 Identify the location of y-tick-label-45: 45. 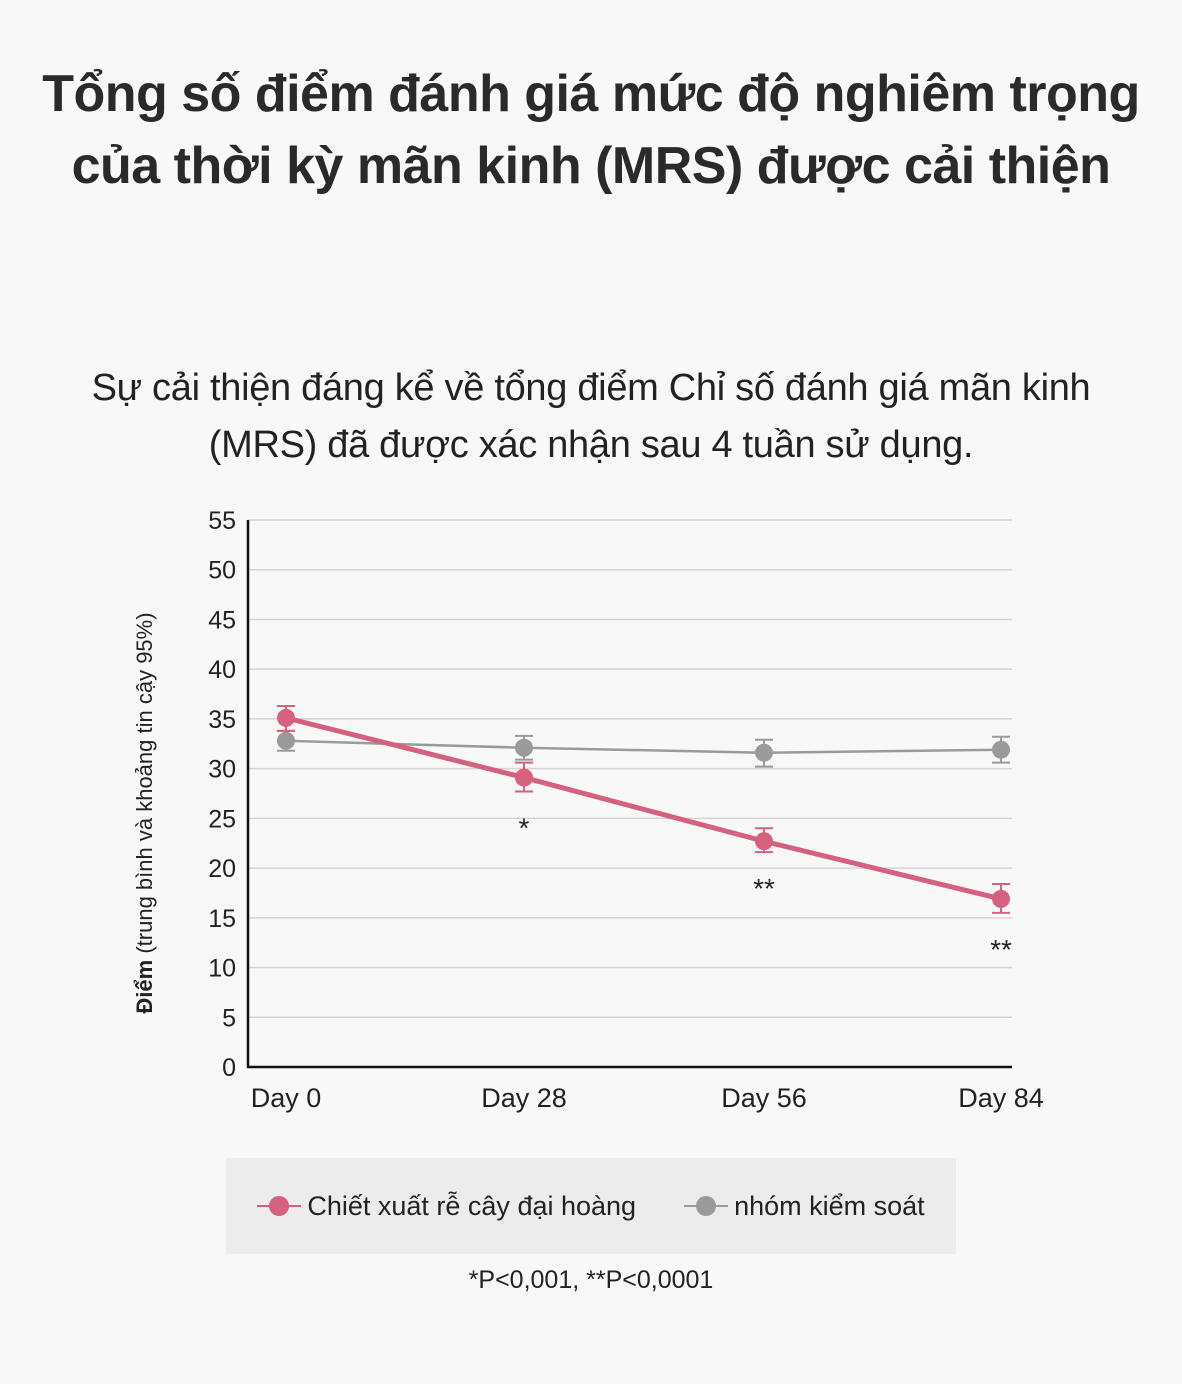
(222, 620).